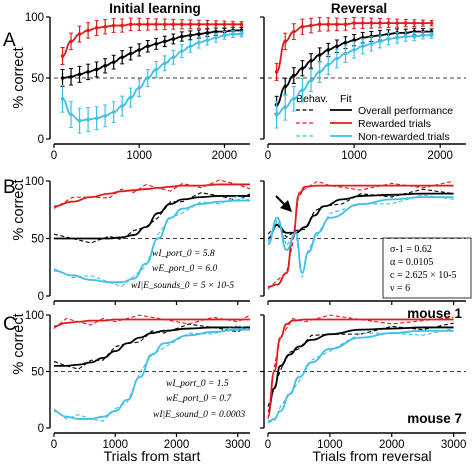 This screenshot has width=474, height=470. Describe the element at coordinates (411, 249) in the screenshot. I see `param-b-right-0: σ-1 = 0.62` at that location.